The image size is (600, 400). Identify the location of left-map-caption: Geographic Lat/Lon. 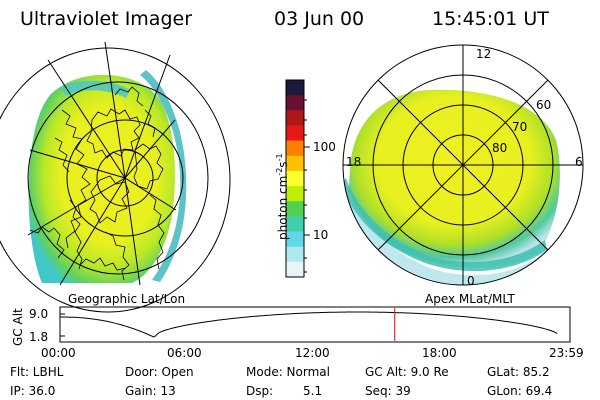
(127, 299).